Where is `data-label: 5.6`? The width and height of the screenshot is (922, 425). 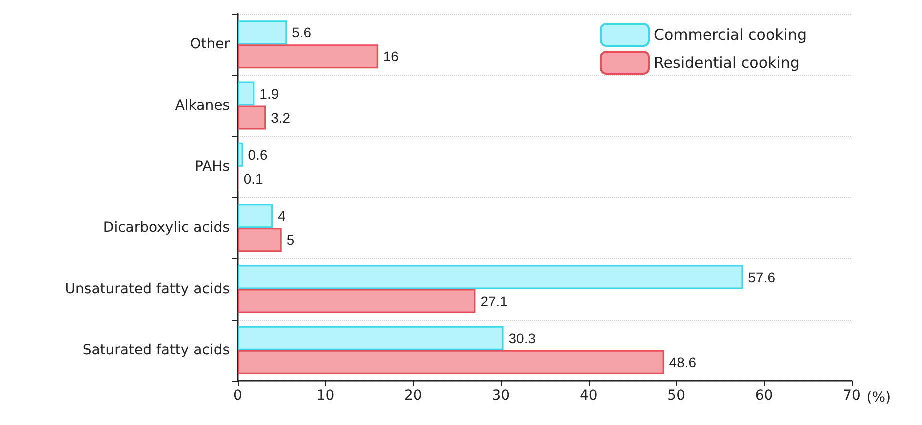
data-label: 5.6 is located at coordinates (302, 32).